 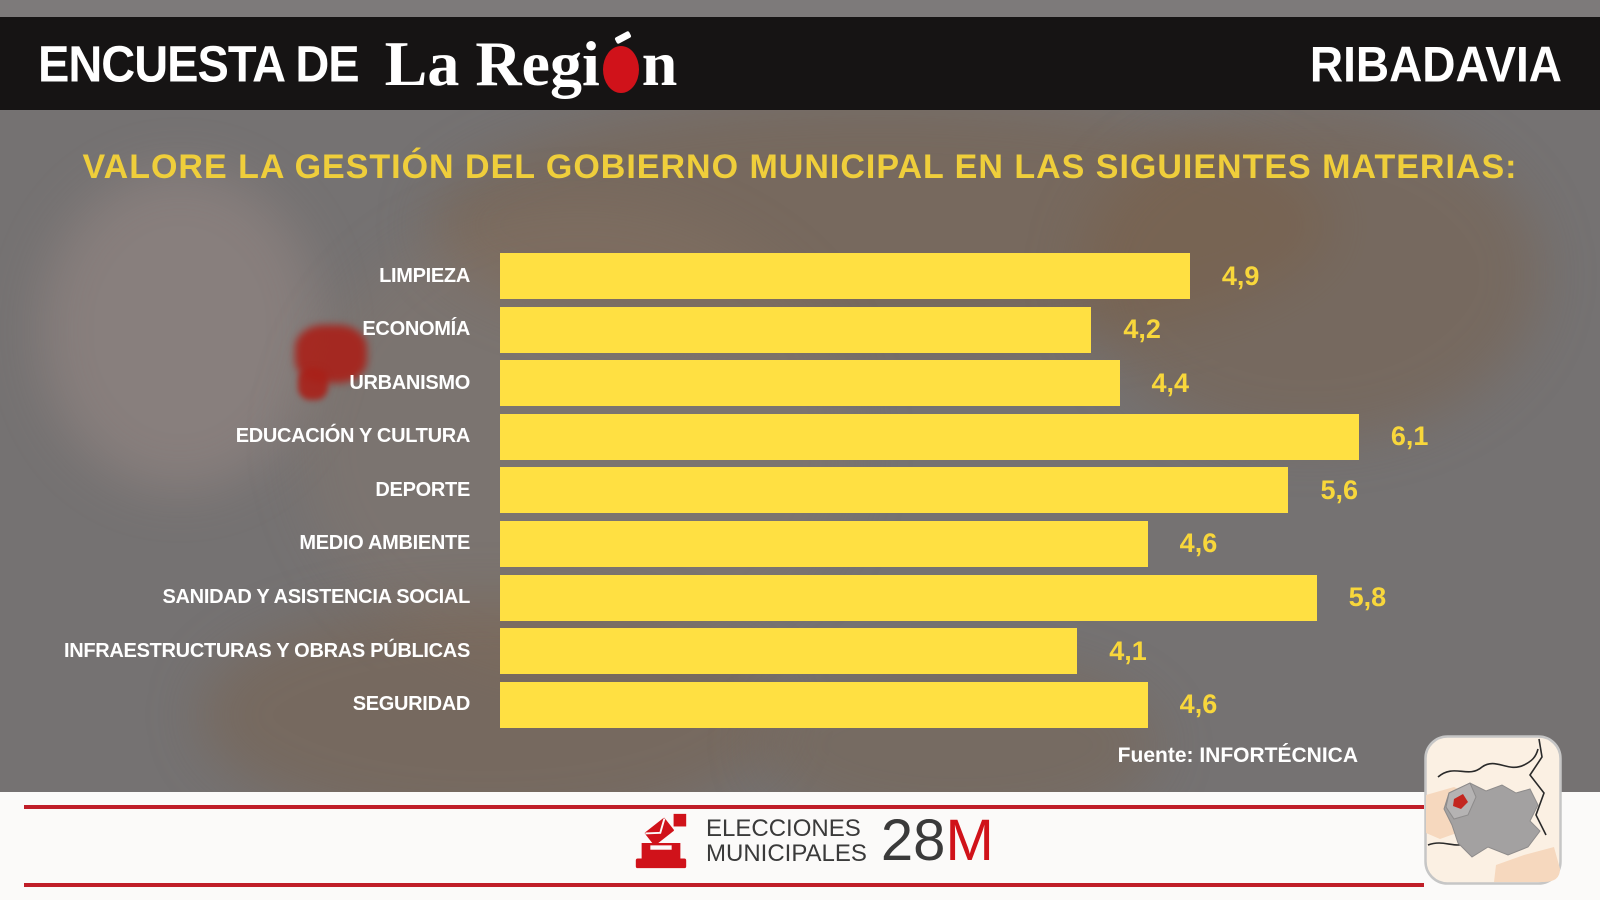 What do you see at coordinates (913, 840) in the screenshot?
I see `date-number: 28` at bounding box center [913, 840].